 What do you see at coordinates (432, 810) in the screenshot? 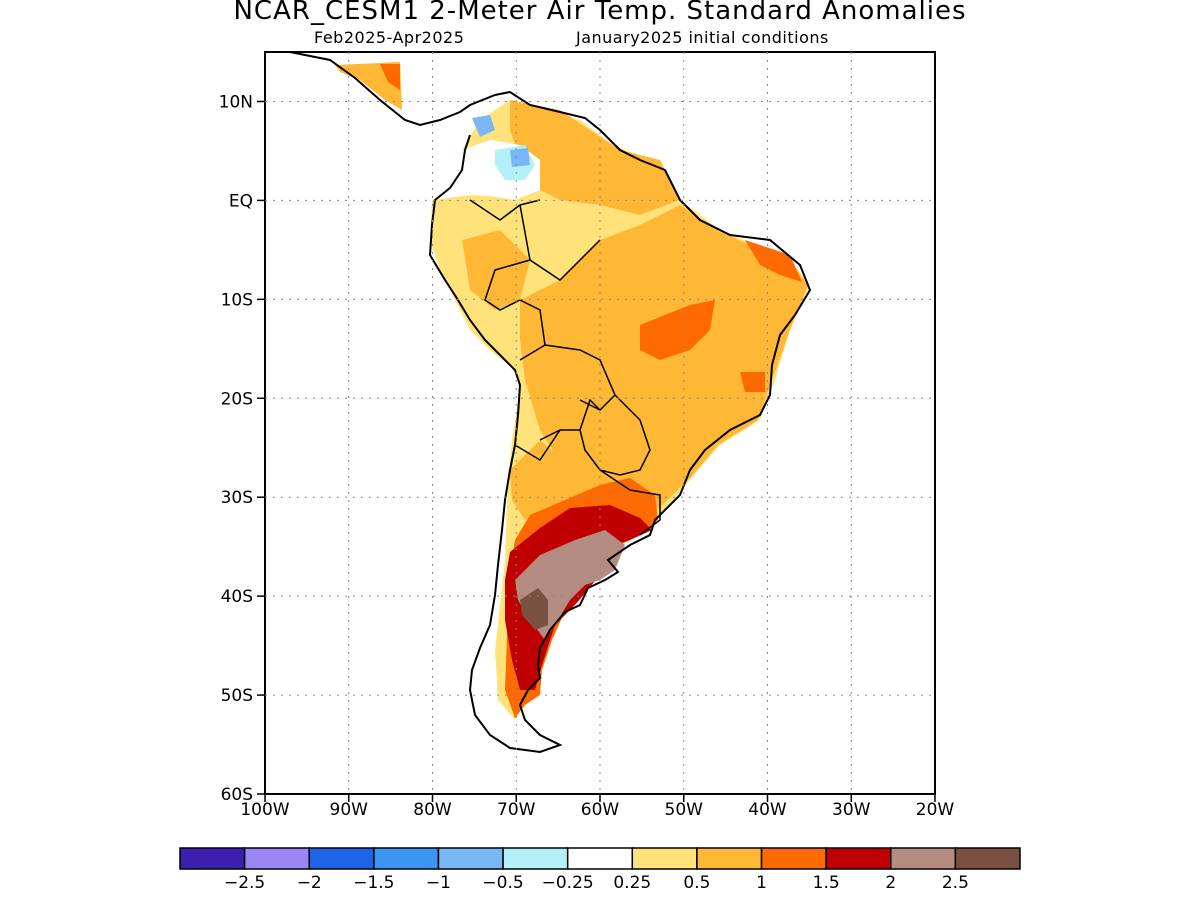
I see `x-tick-label: 80W` at bounding box center [432, 810].